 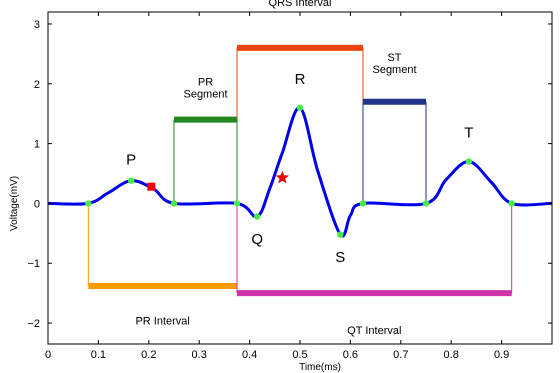 I want to click on interval-label-line: PR, so click(x=205, y=83).